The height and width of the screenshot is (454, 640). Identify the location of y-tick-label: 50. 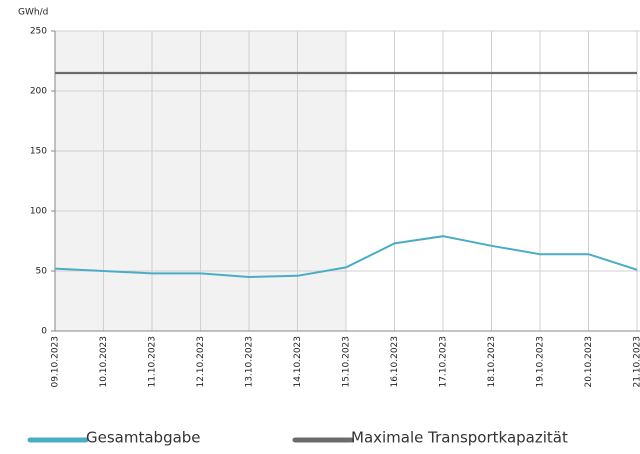
(42, 272).